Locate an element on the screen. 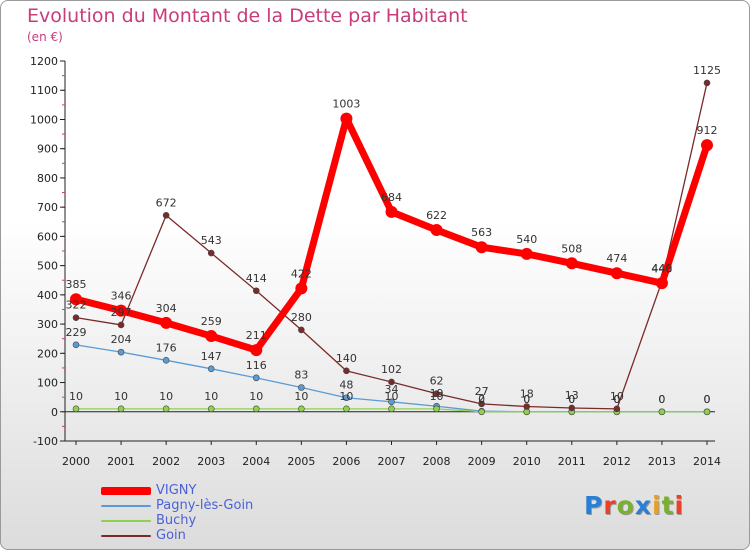 Image resolution: width=750 pixels, height=550 pixels. data-label: 27 is located at coordinates (482, 391).